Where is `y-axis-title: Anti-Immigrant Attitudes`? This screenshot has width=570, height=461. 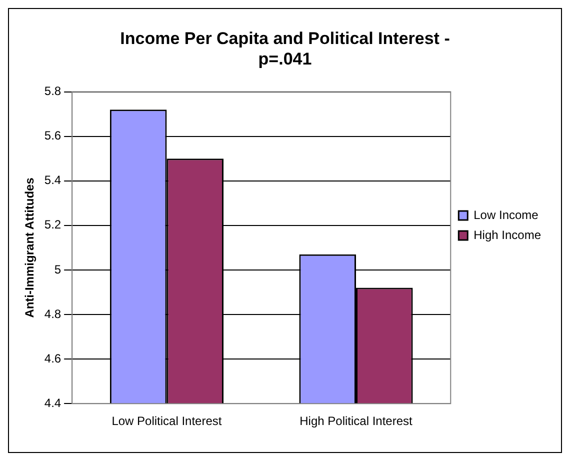 y-axis-title: Anti-Immigrant Attitudes is located at coordinates (29, 247).